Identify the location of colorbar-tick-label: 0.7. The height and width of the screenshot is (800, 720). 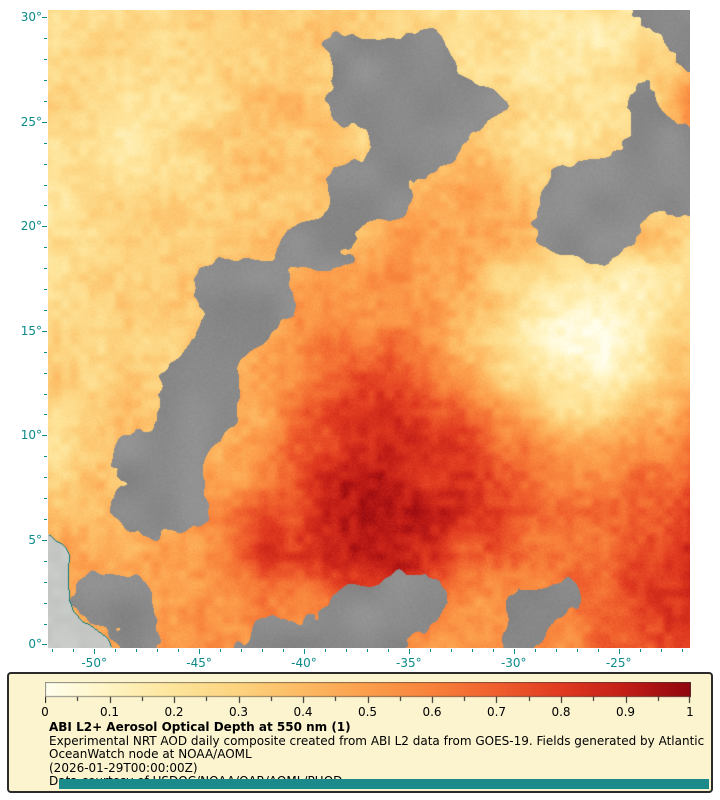
(496, 712).